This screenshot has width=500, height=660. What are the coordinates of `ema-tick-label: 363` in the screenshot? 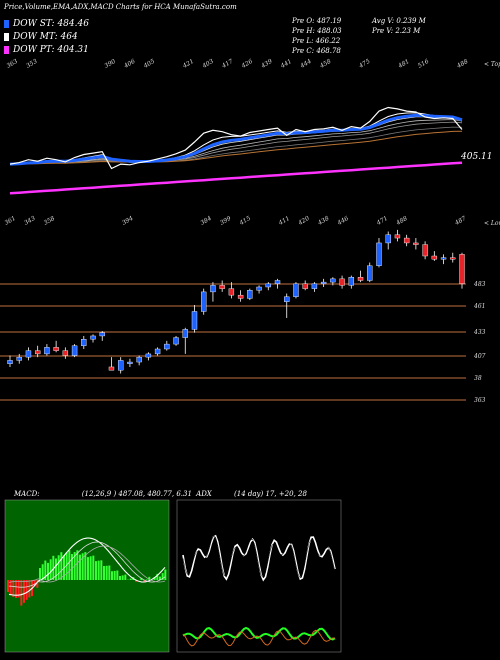 It's located at (13, 64).